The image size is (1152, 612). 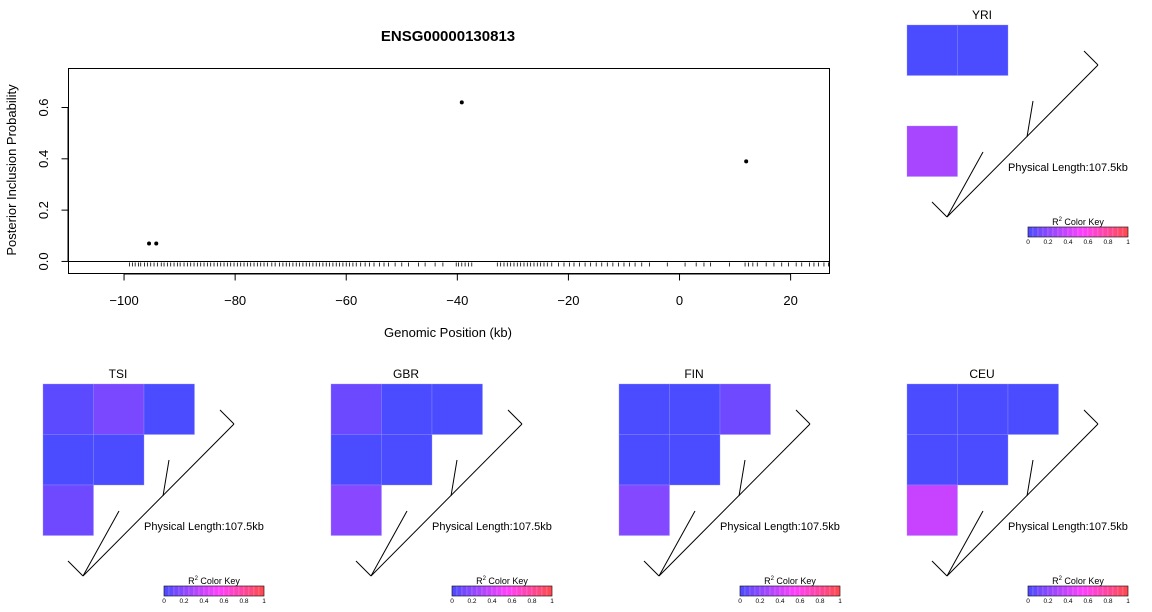 I want to click on x-tick-label: −80, so click(x=235, y=300).